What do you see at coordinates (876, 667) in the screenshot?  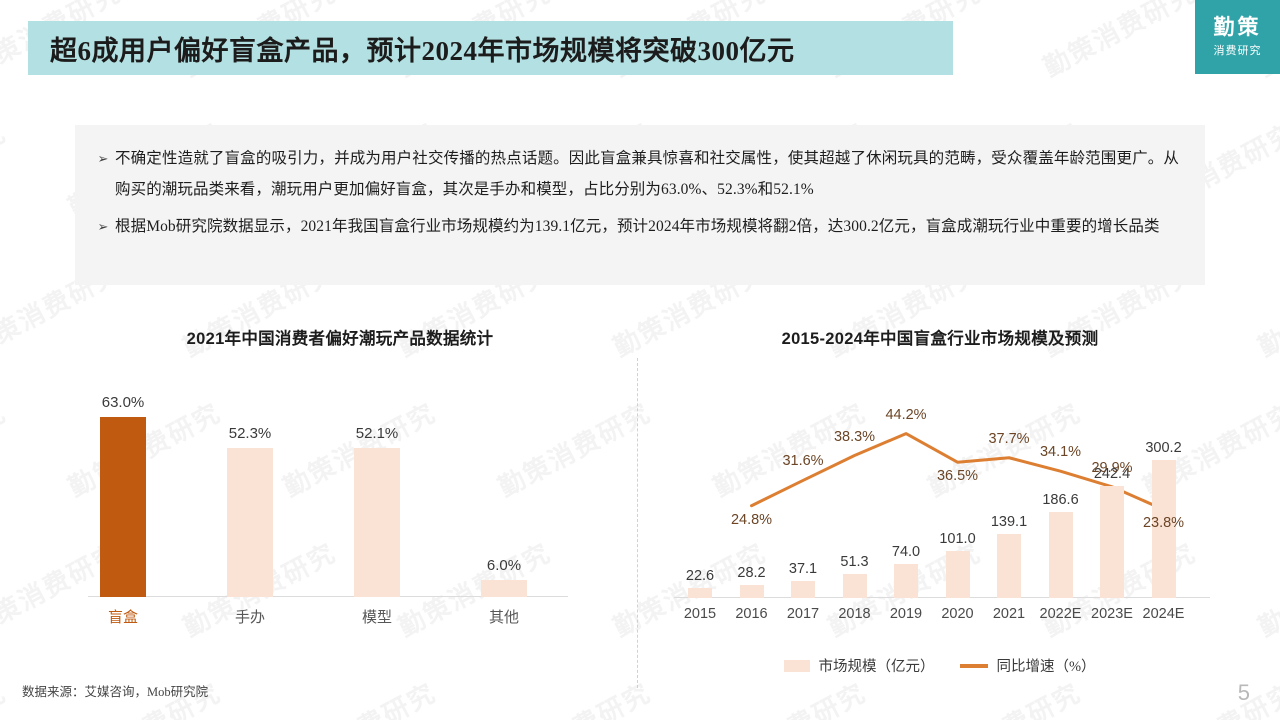 I see `legend-label: 市场规模（亿元）` at bounding box center [876, 667].